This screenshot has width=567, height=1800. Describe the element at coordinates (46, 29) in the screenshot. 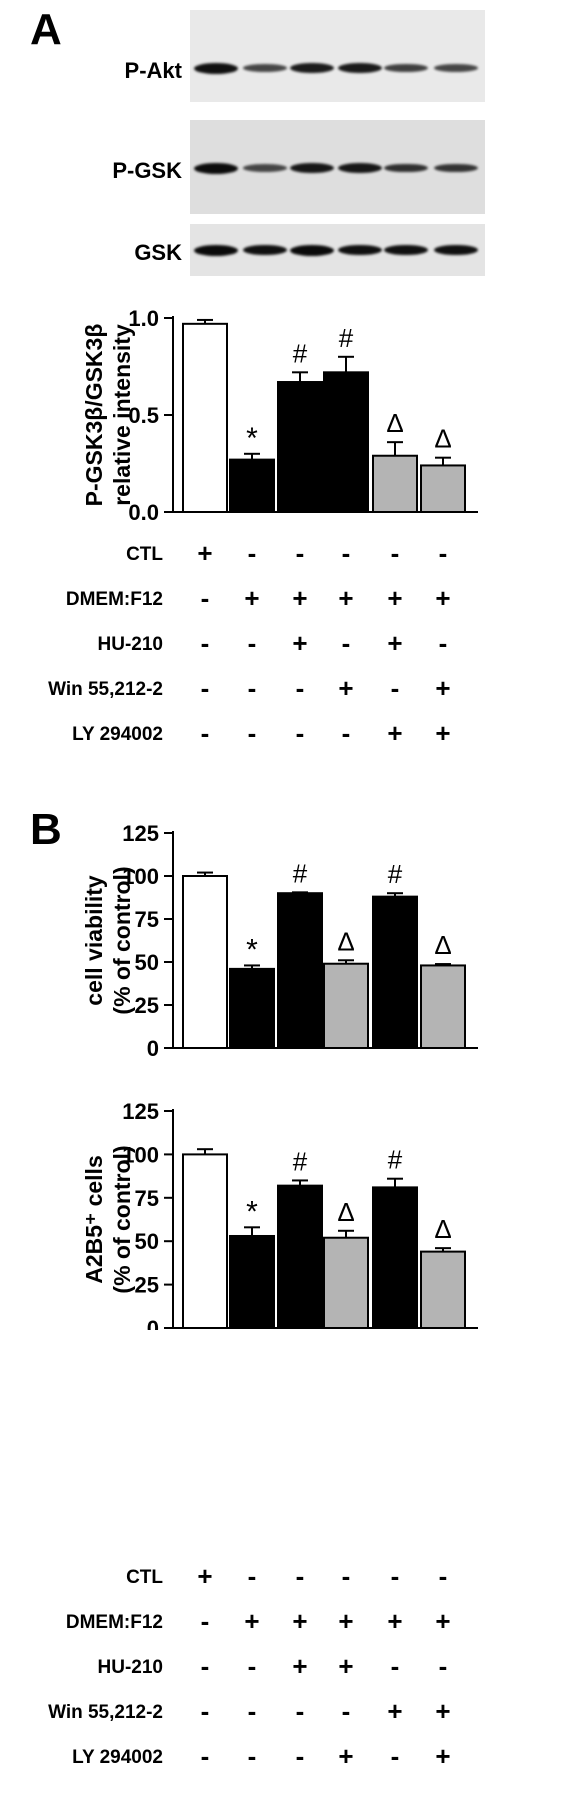

I see `panel-a-letter: A` at that location.